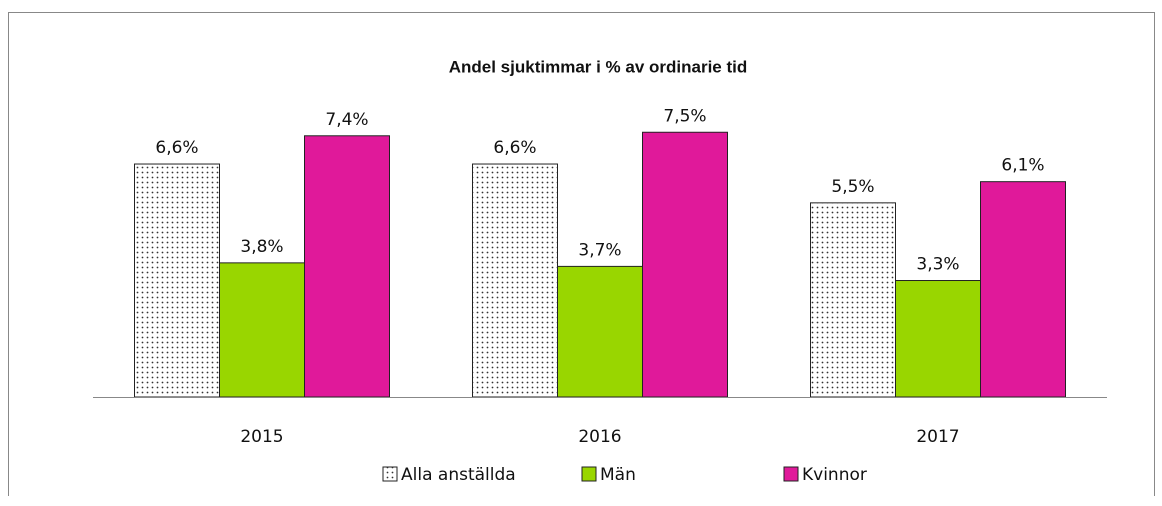  What do you see at coordinates (834, 475) in the screenshot?
I see `legend-label: Kvinnor` at bounding box center [834, 475].